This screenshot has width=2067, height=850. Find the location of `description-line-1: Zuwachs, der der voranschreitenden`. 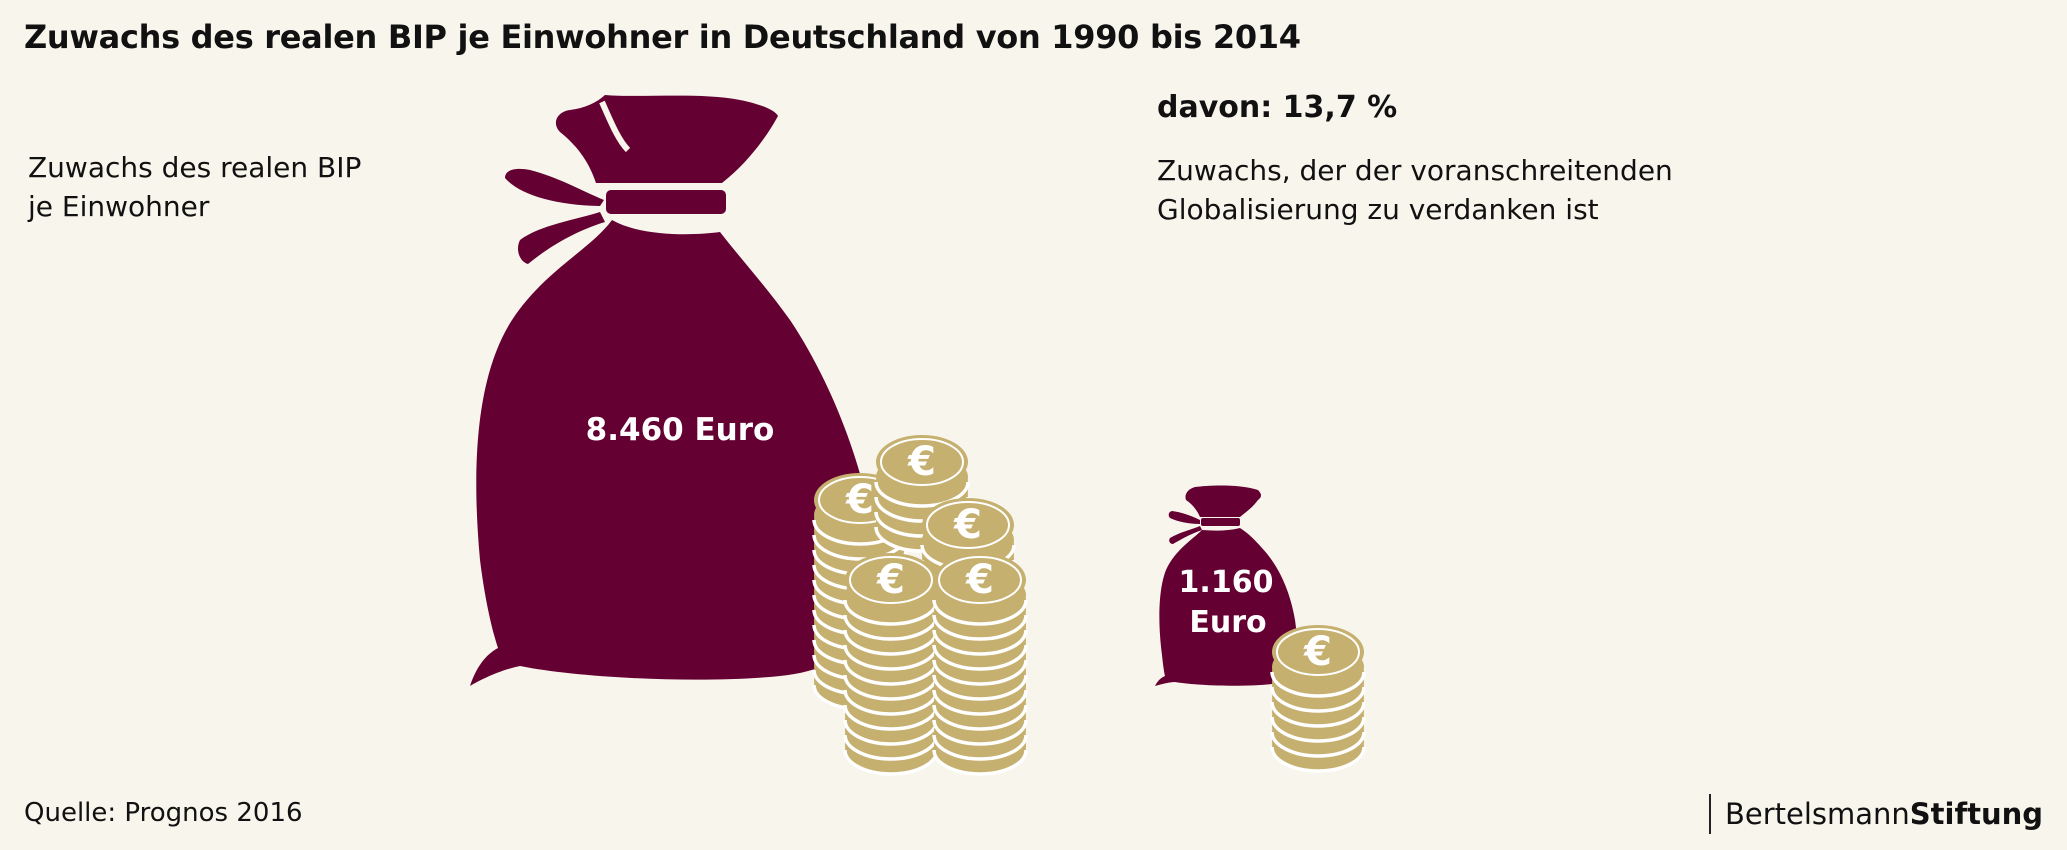

description-line-1: Zuwachs, der der voranschreitenden is located at coordinates (1415, 170).